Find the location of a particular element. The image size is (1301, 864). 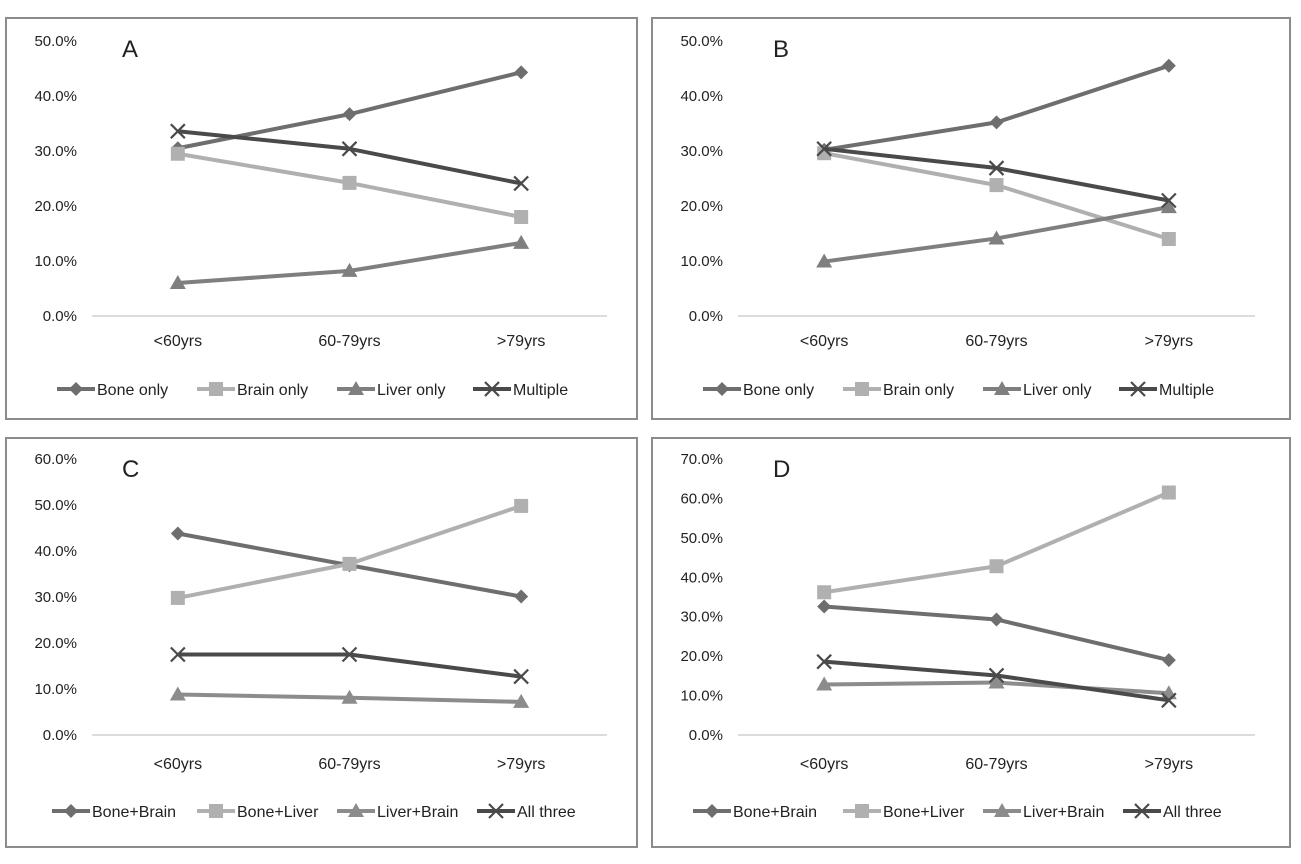

panel-letter: A is located at coordinates (130, 49).